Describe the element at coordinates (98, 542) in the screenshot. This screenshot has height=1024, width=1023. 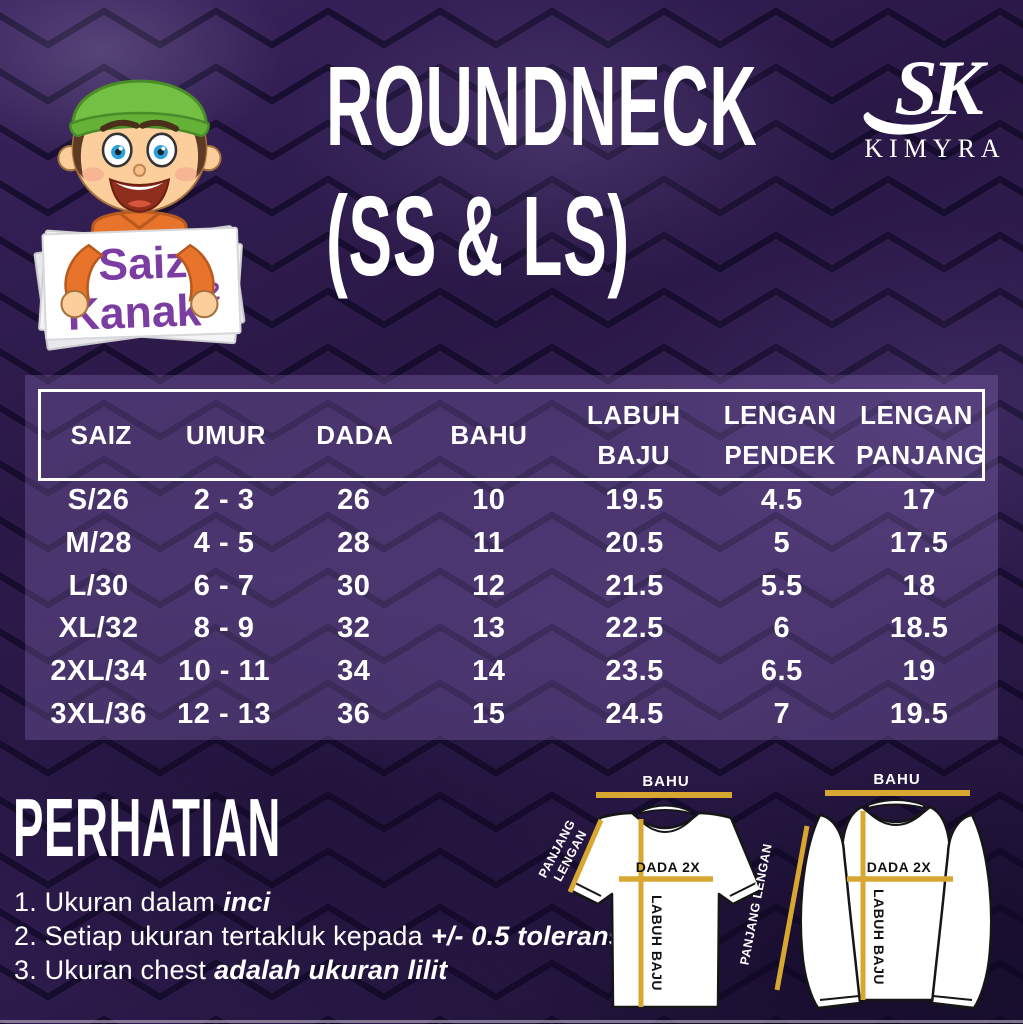
I see `table-cell: M/28` at that location.